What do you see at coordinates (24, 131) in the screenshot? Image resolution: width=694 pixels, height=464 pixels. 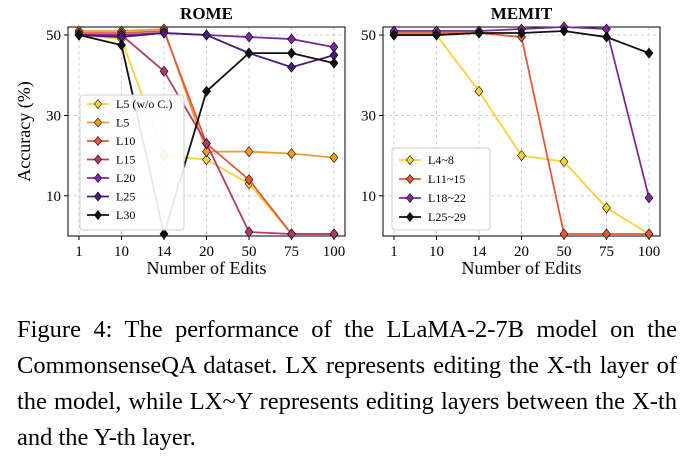 I see `y-axis-label: Accuracy (%)` at bounding box center [24, 131].